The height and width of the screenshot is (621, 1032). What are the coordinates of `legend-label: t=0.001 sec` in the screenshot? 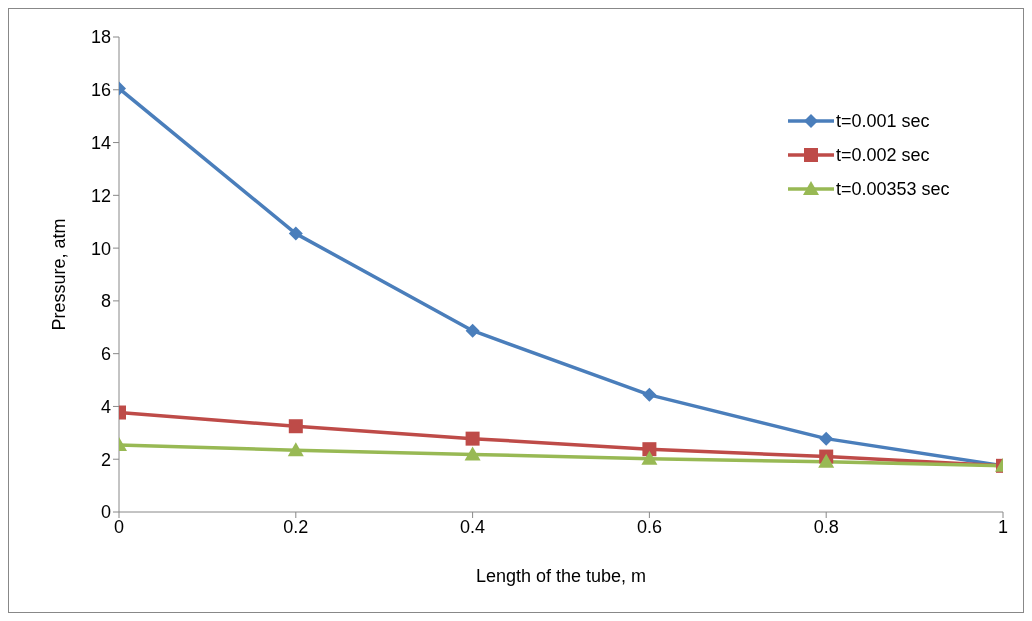 It's located at (883, 121).